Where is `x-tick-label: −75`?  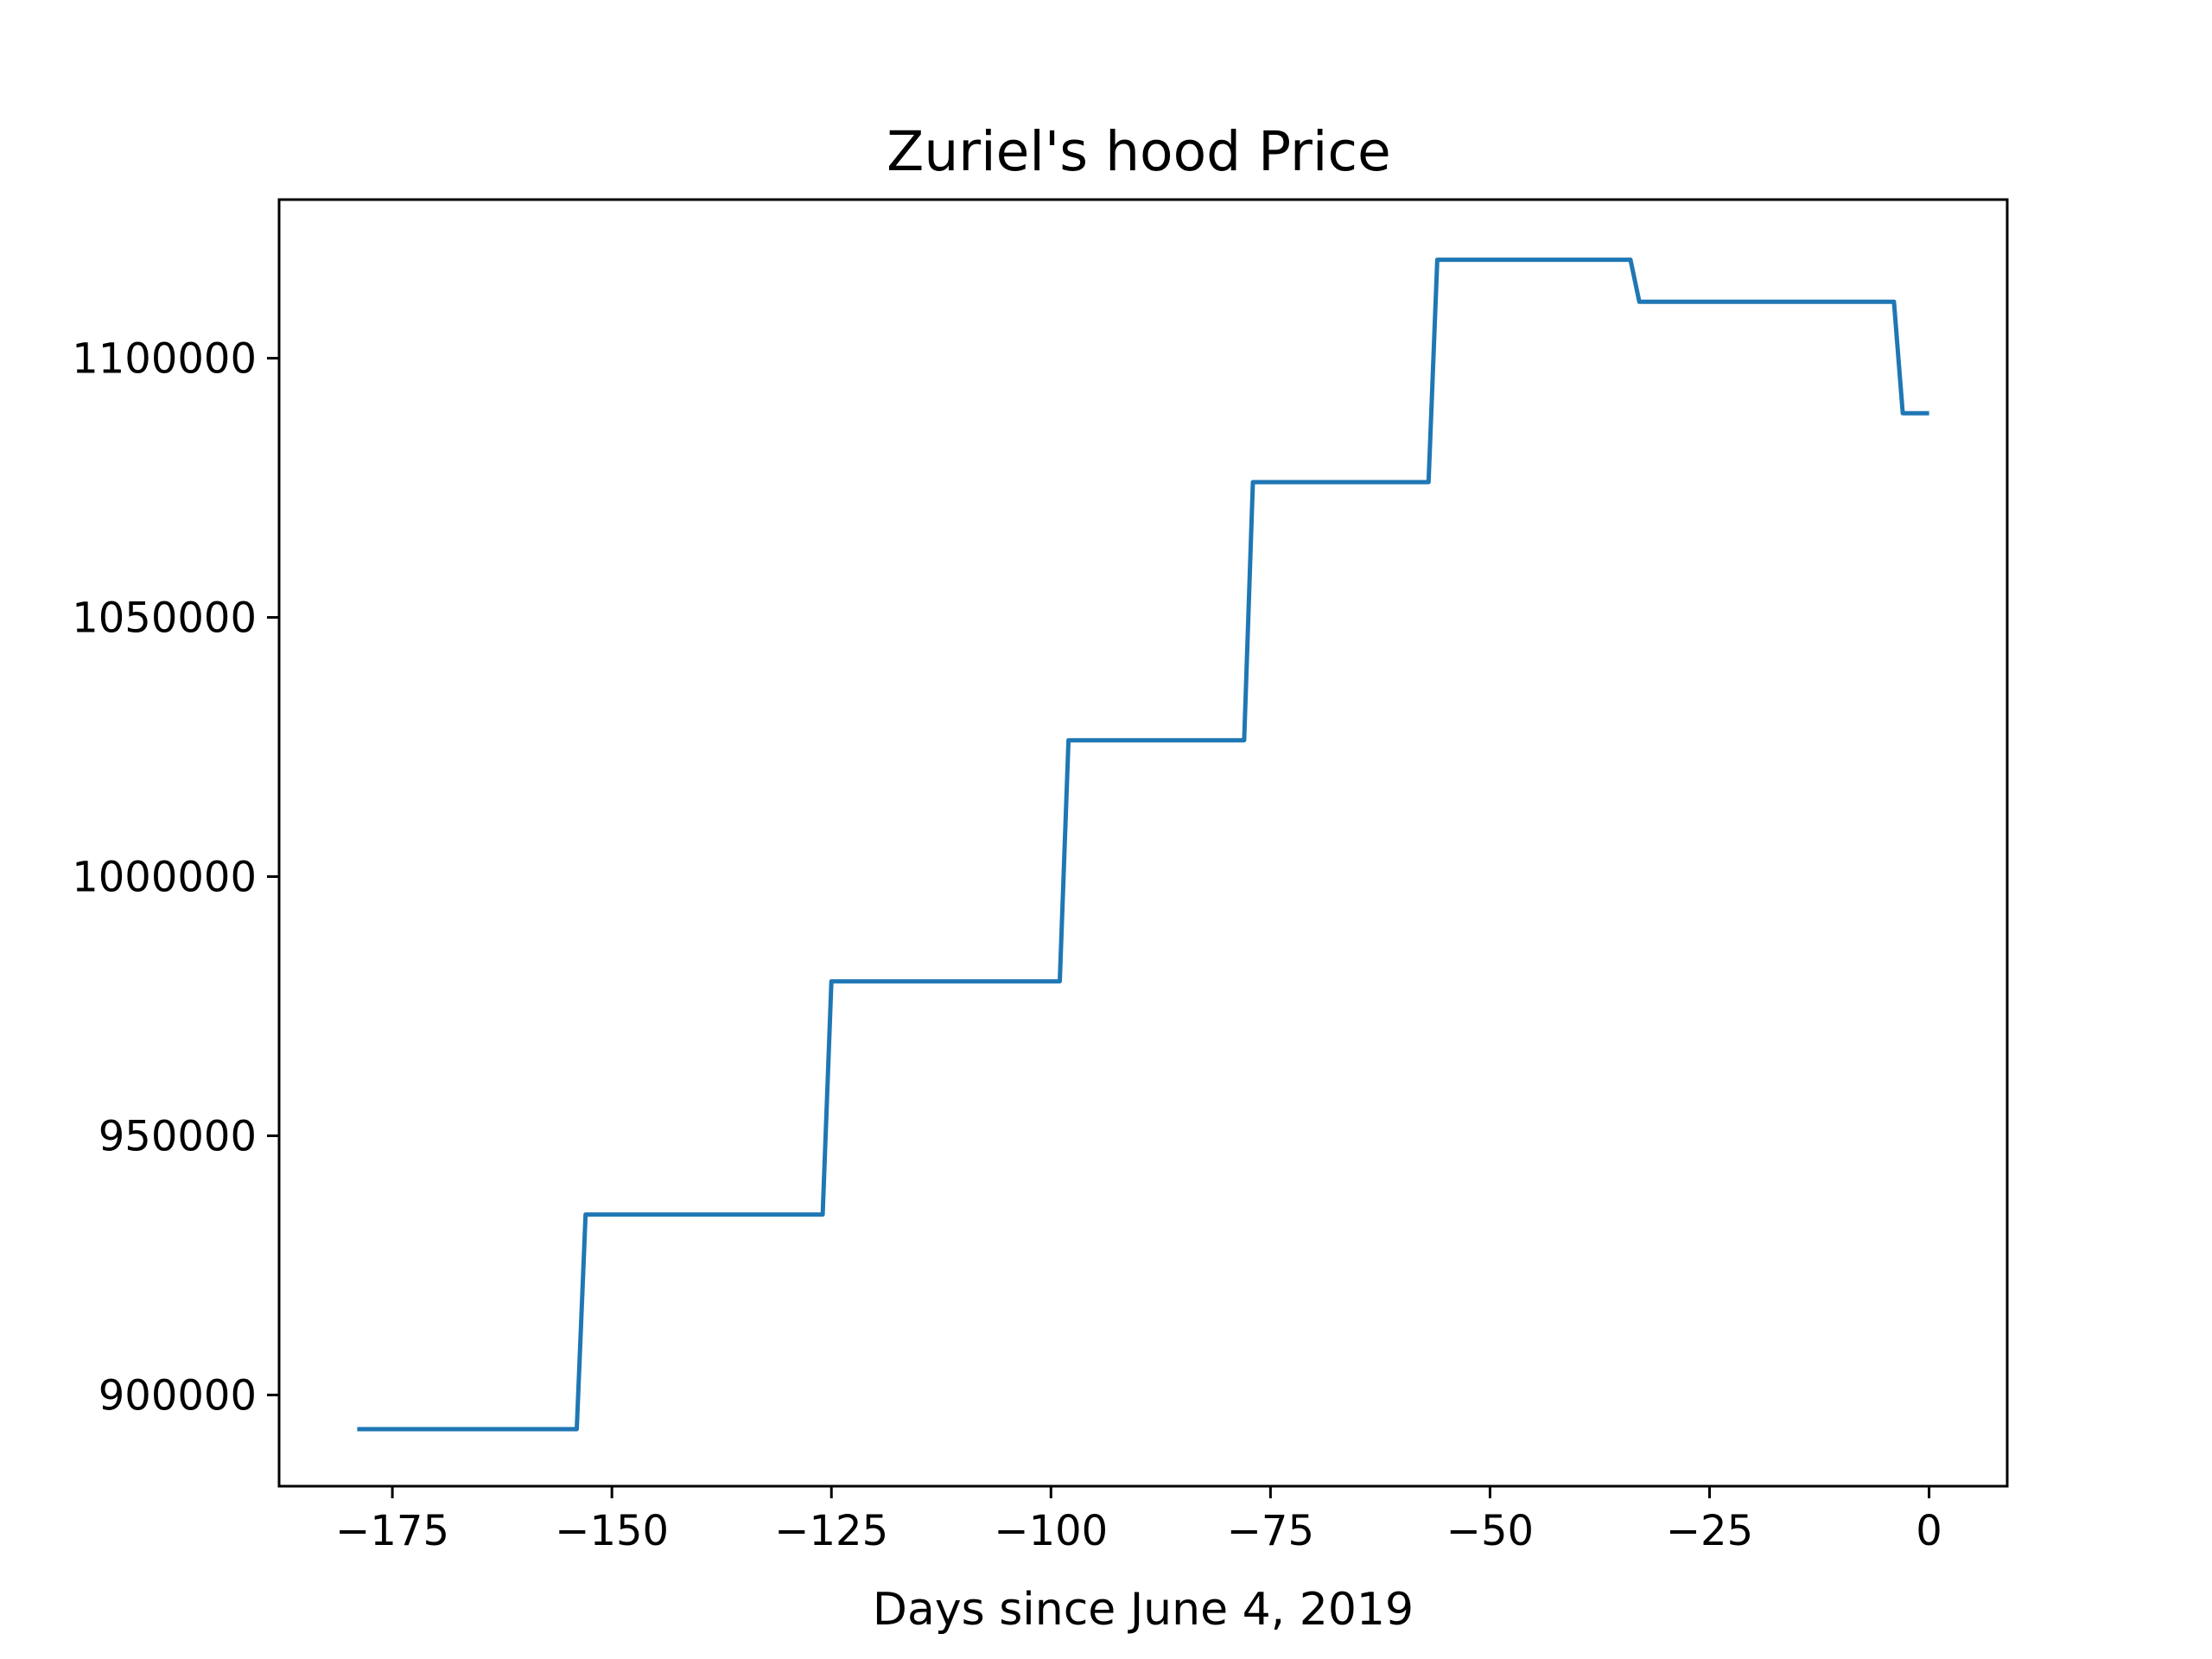 x-tick-label: −75 is located at coordinates (1270, 1531).